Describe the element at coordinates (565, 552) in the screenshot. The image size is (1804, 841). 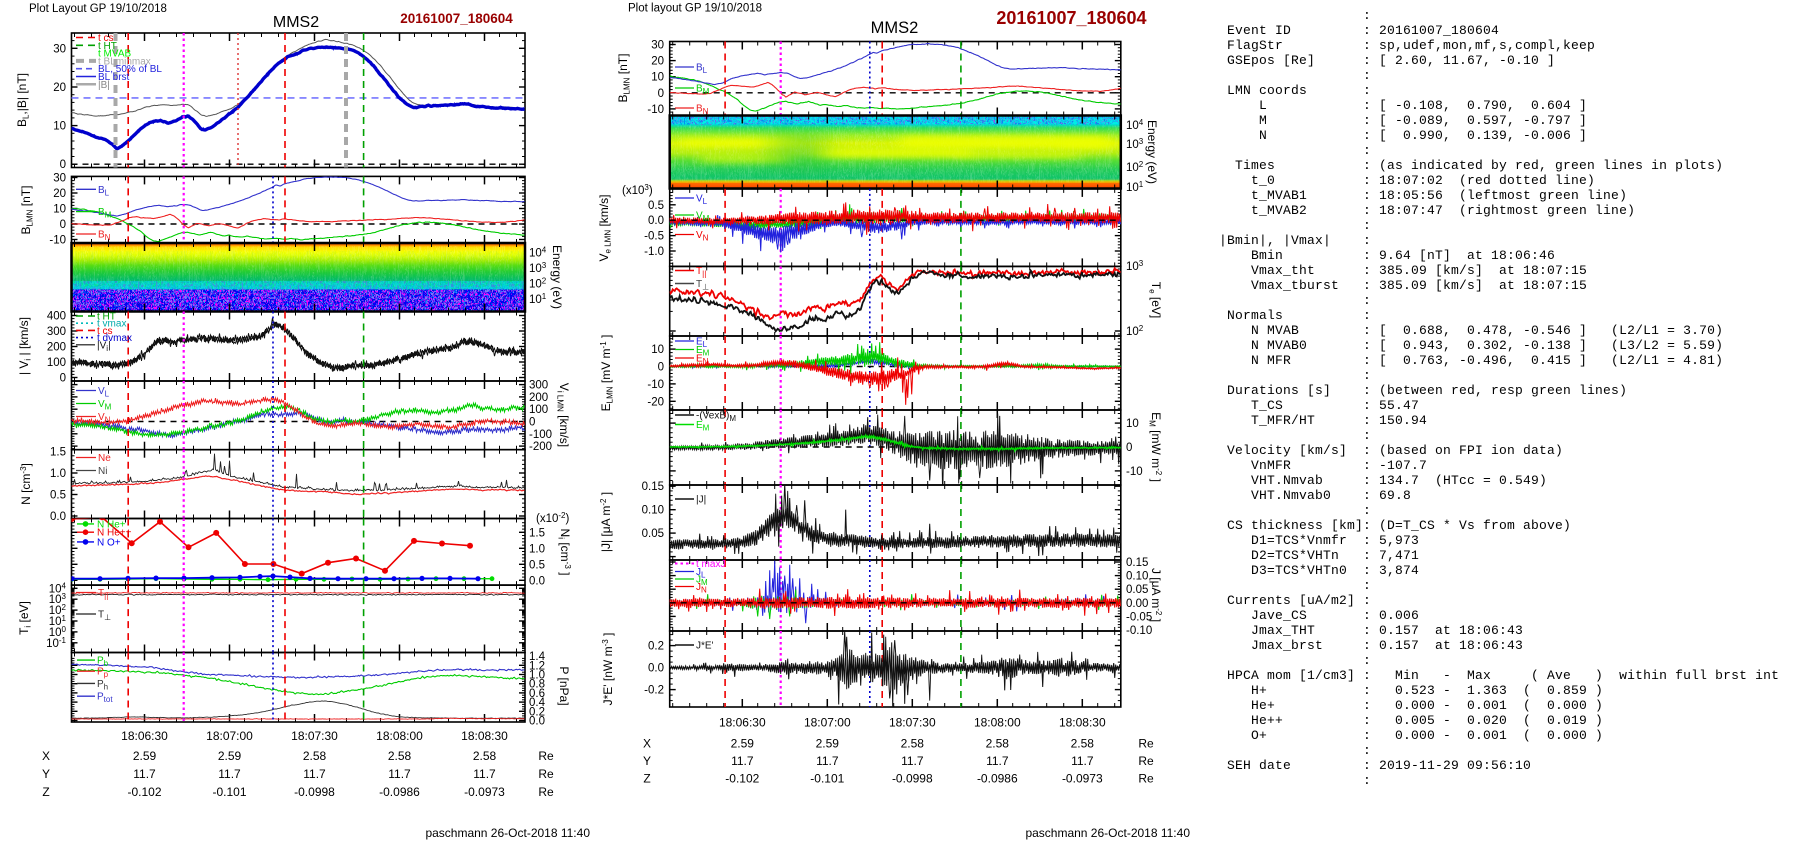
I see `svg-text: Ni [cm-3 ]` at that location.